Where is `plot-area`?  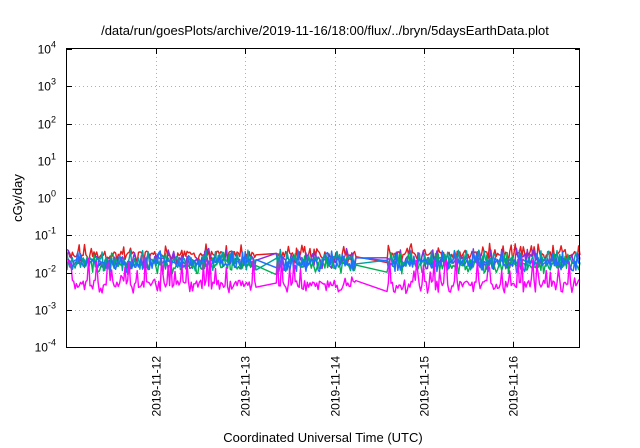
plot-area is located at coordinates (323, 268).